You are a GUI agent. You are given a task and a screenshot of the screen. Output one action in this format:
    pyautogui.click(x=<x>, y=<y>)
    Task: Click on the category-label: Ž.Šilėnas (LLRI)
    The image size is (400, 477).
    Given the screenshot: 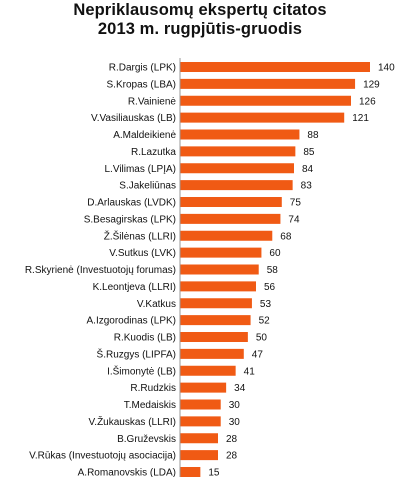 What is the action you would take?
    pyautogui.click(x=140, y=235)
    